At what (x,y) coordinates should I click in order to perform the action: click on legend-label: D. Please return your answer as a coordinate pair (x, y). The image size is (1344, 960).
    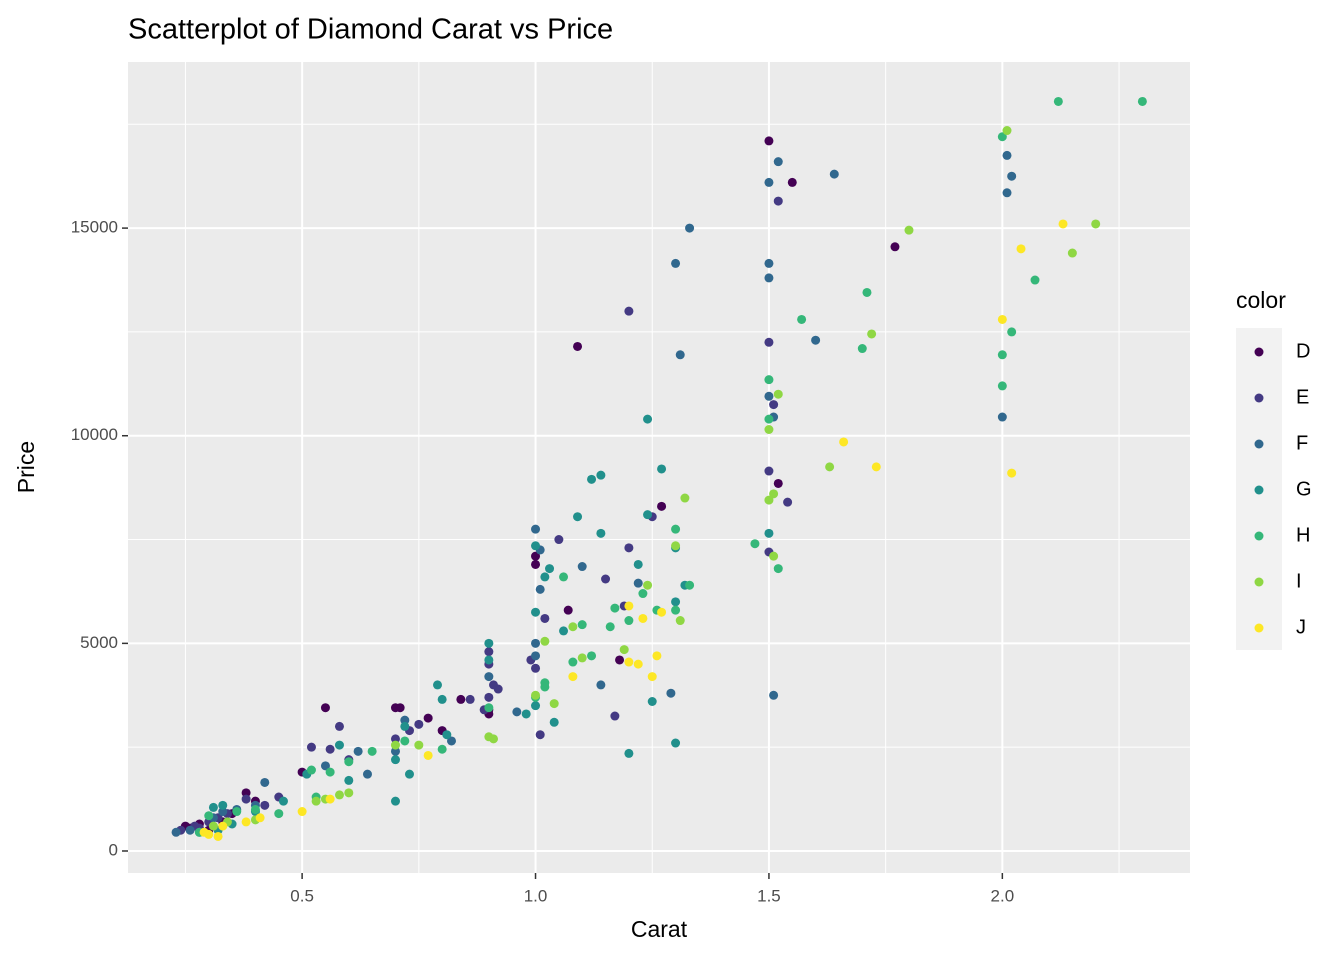
    Looking at the image, I should click on (1303, 351).